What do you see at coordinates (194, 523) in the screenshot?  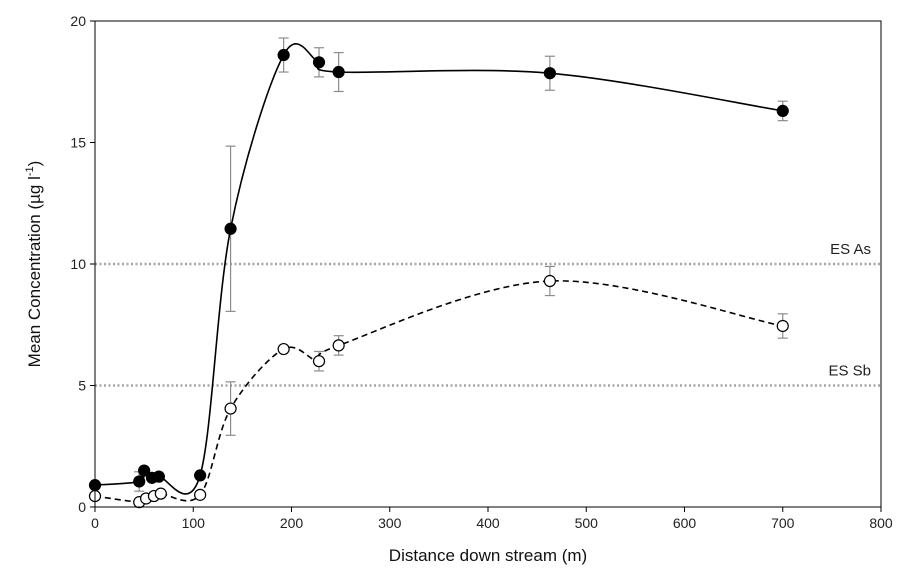 I see `x-tick-label: 100` at bounding box center [194, 523].